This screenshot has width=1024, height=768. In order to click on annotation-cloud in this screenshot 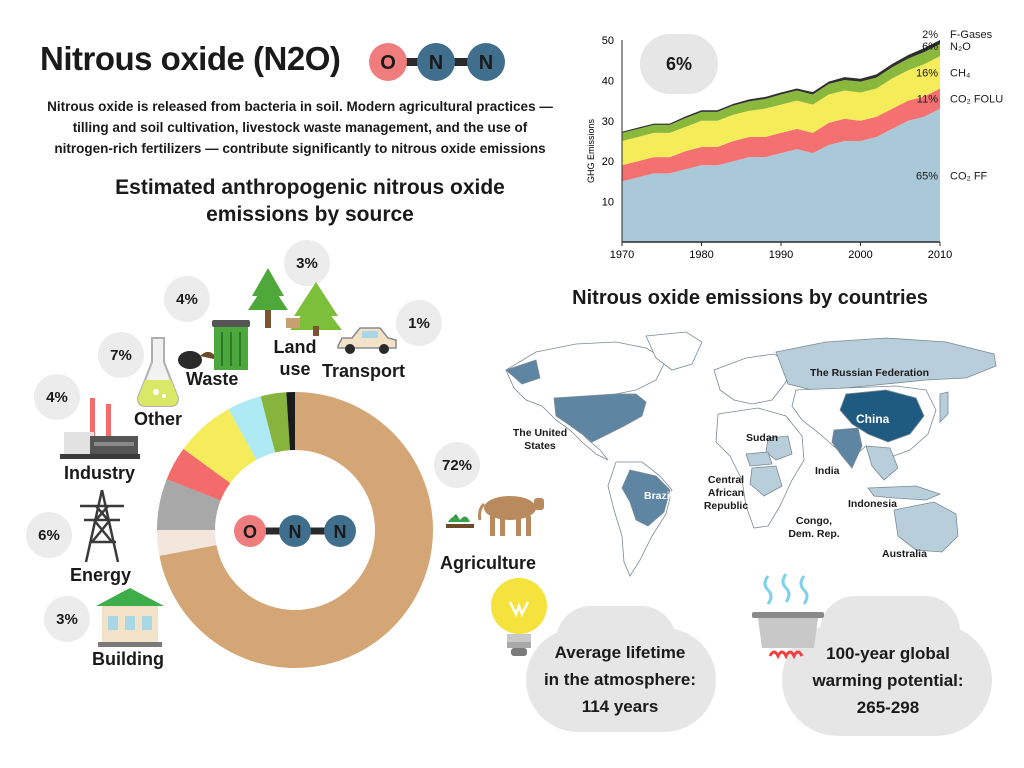, I will do `click(679, 64)`.